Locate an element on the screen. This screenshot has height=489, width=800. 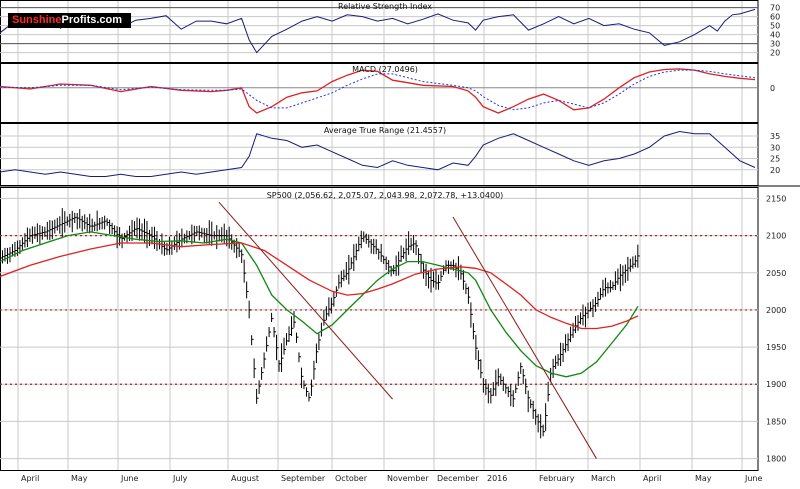
x-axis-label-9: 2016 is located at coordinates (497, 478).